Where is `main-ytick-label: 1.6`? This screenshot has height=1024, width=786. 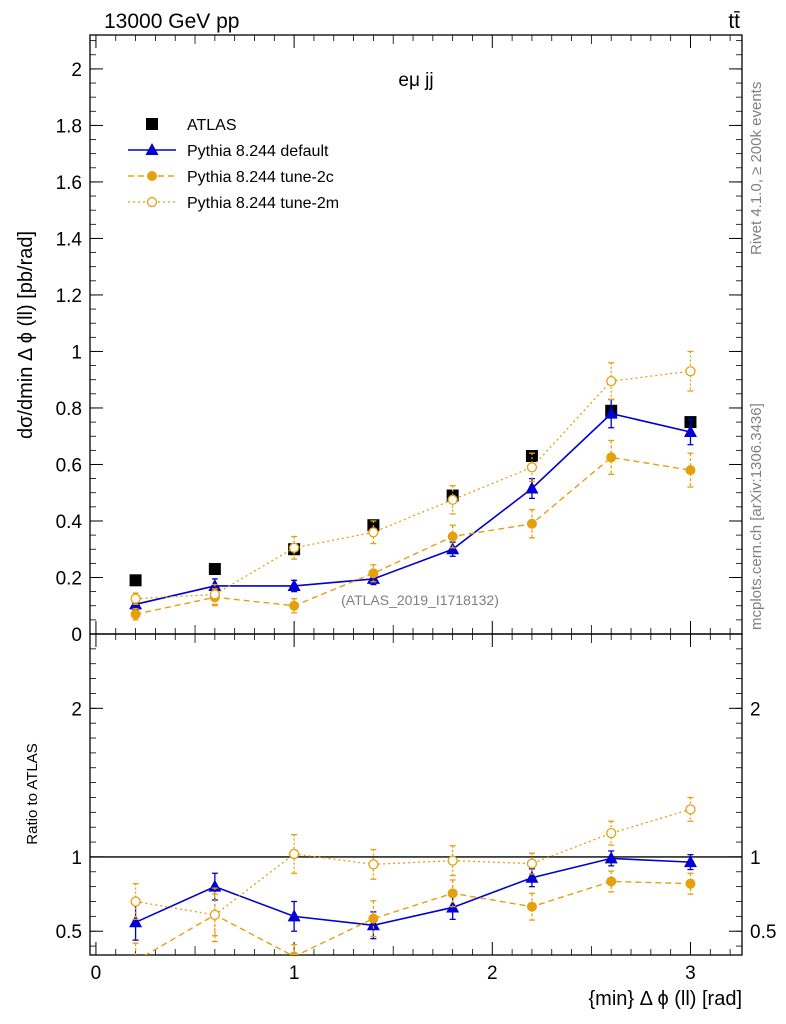
main-ytick-label: 1.6 is located at coordinates (69, 183).